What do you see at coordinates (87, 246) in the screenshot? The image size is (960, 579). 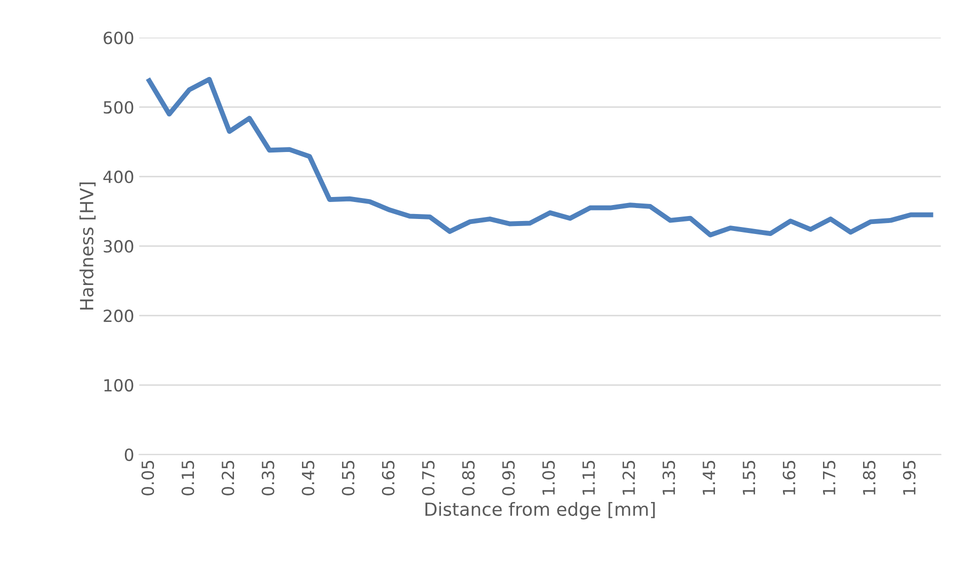 I see `y-axis-title: Hardness [HV]` at bounding box center [87, 246].